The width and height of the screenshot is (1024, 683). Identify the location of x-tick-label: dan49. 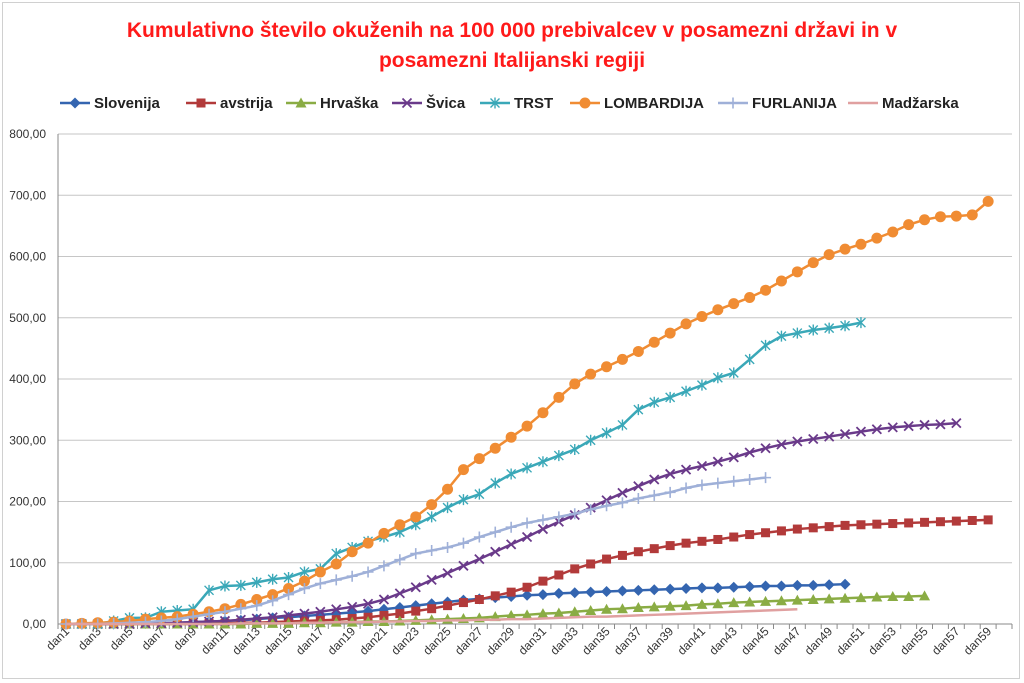
(819, 641).